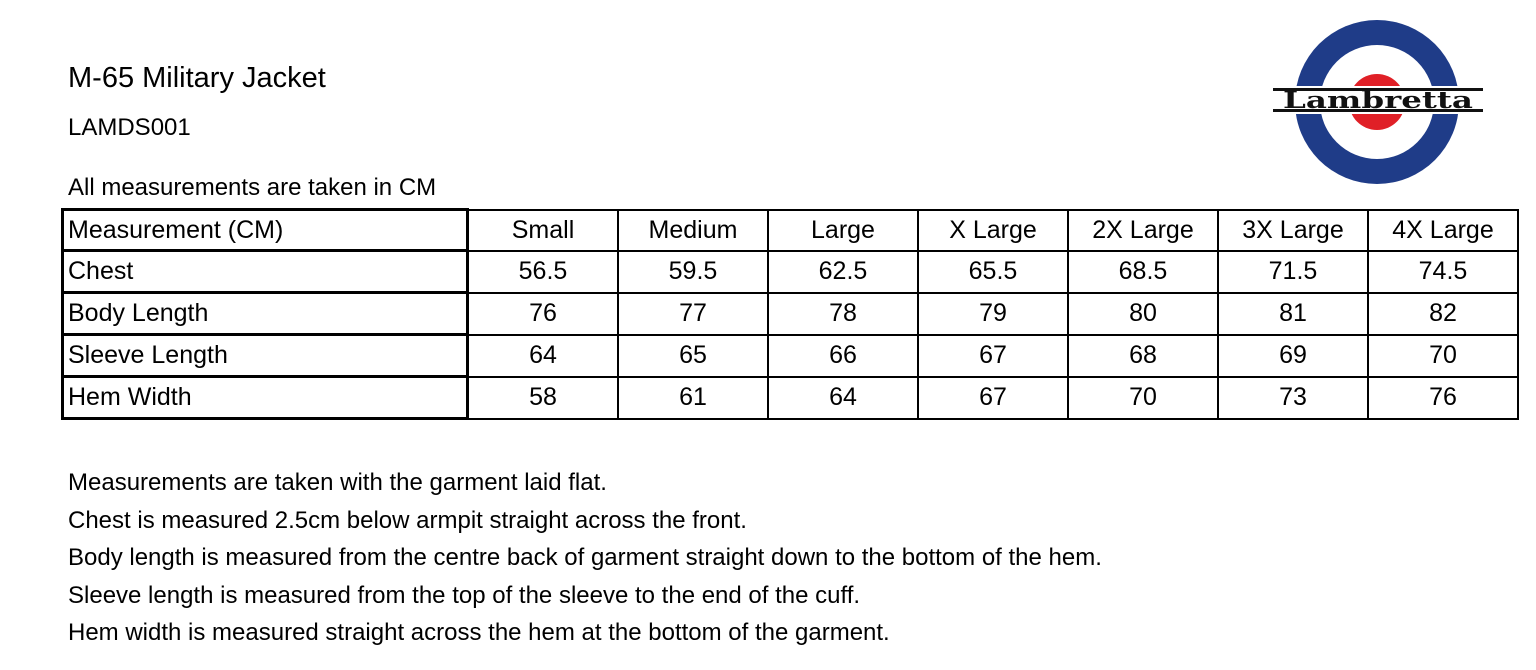 This screenshot has width=1536, height=670. Describe the element at coordinates (1443, 271) in the screenshot. I see `table-cell: 74.5` at that location.